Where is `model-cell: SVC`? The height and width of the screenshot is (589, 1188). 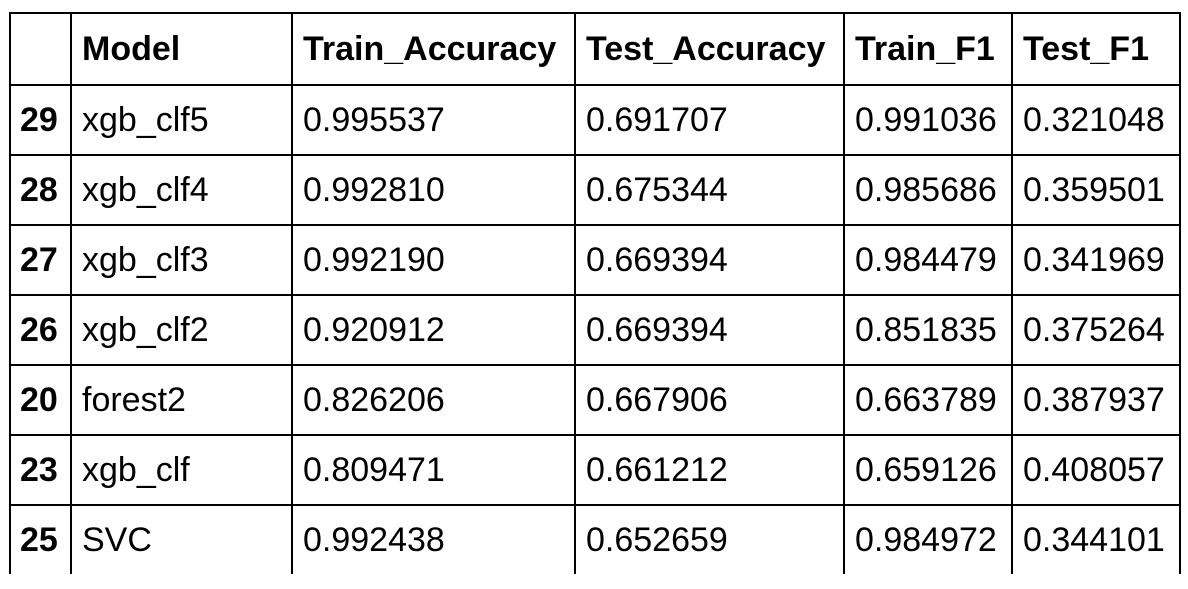
model-cell: SVC is located at coordinates (181, 539).